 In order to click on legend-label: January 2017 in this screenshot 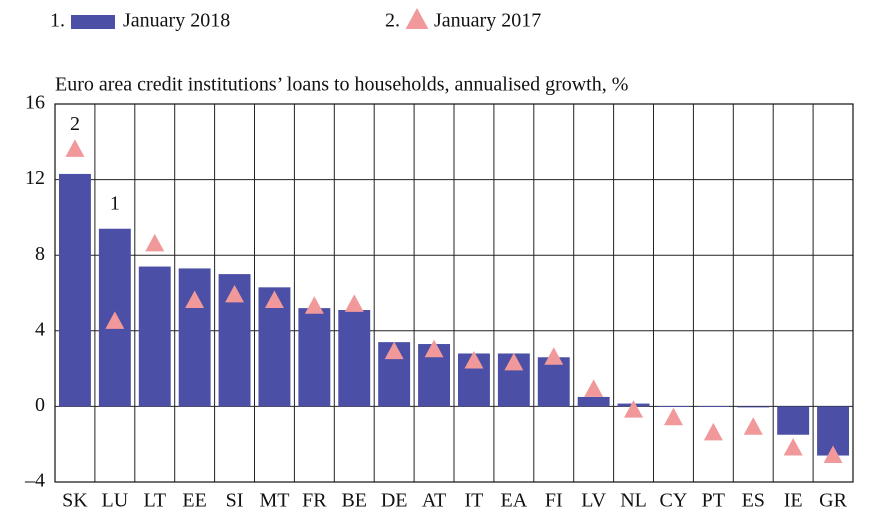, I will do `click(487, 21)`.